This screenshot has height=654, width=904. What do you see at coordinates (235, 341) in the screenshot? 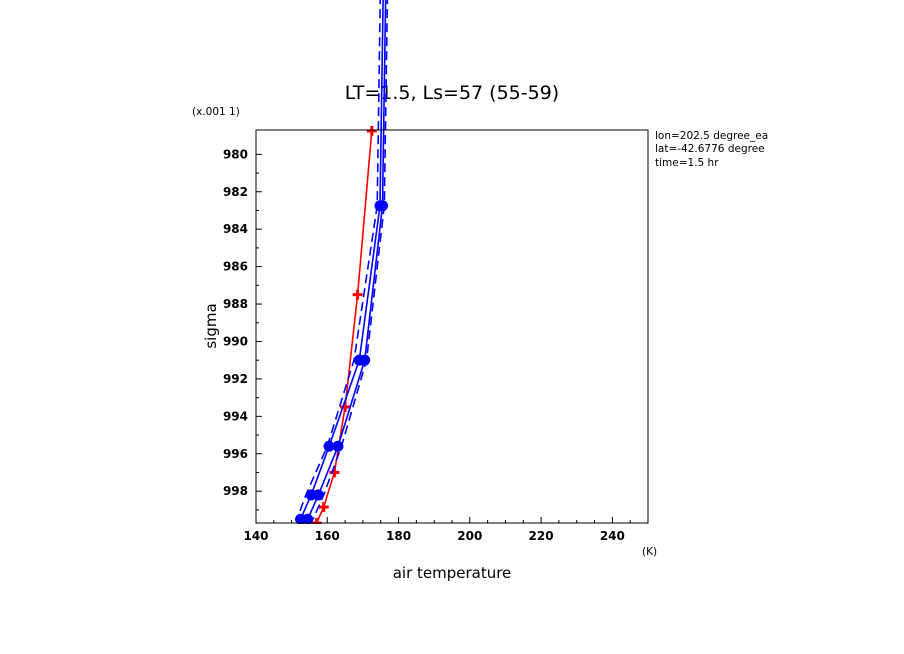
I see `y-tick-label: 990` at bounding box center [235, 341].